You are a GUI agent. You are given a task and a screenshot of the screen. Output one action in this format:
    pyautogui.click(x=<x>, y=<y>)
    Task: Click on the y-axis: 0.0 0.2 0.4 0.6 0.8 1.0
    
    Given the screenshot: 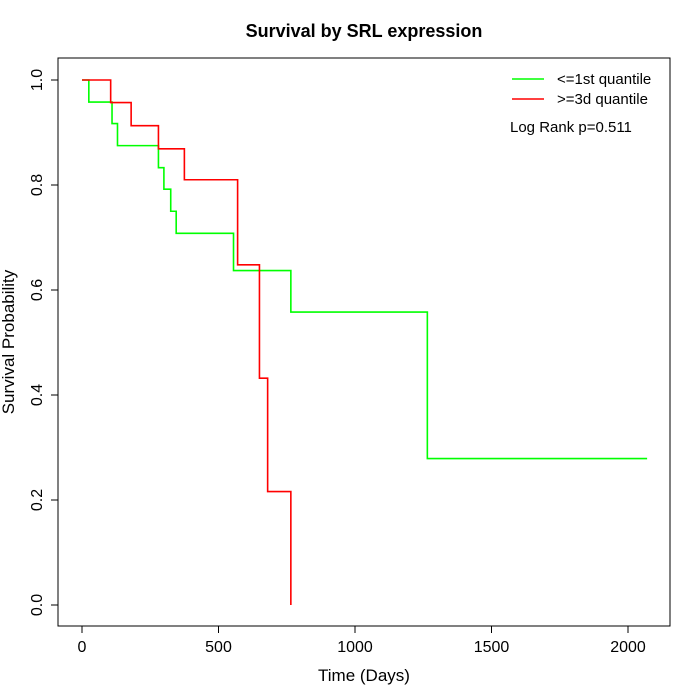 What is the action you would take?
    pyautogui.click(x=44, y=342)
    